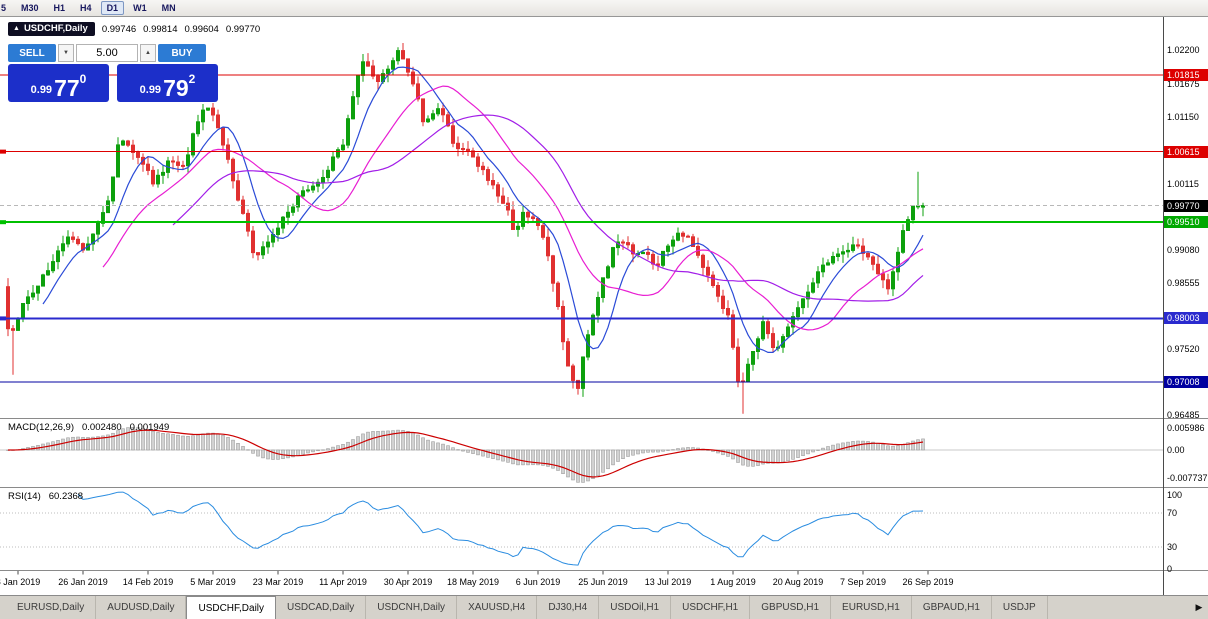 Image resolution: width=1208 pixels, height=619 pixels. Describe the element at coordinates (30, 8) in the screenshot. I see `timeframe-button-m30: M30` at that location.